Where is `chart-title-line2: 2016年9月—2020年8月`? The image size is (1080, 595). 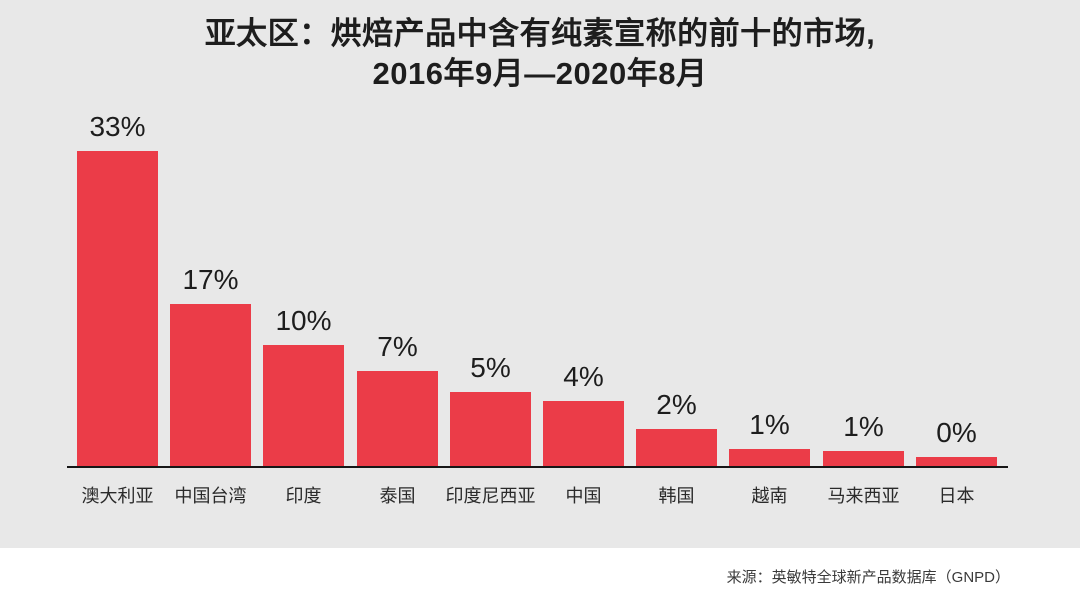
chart-title-line2: 2016年9月—2020年8月 is located at coordinates (540, 73).